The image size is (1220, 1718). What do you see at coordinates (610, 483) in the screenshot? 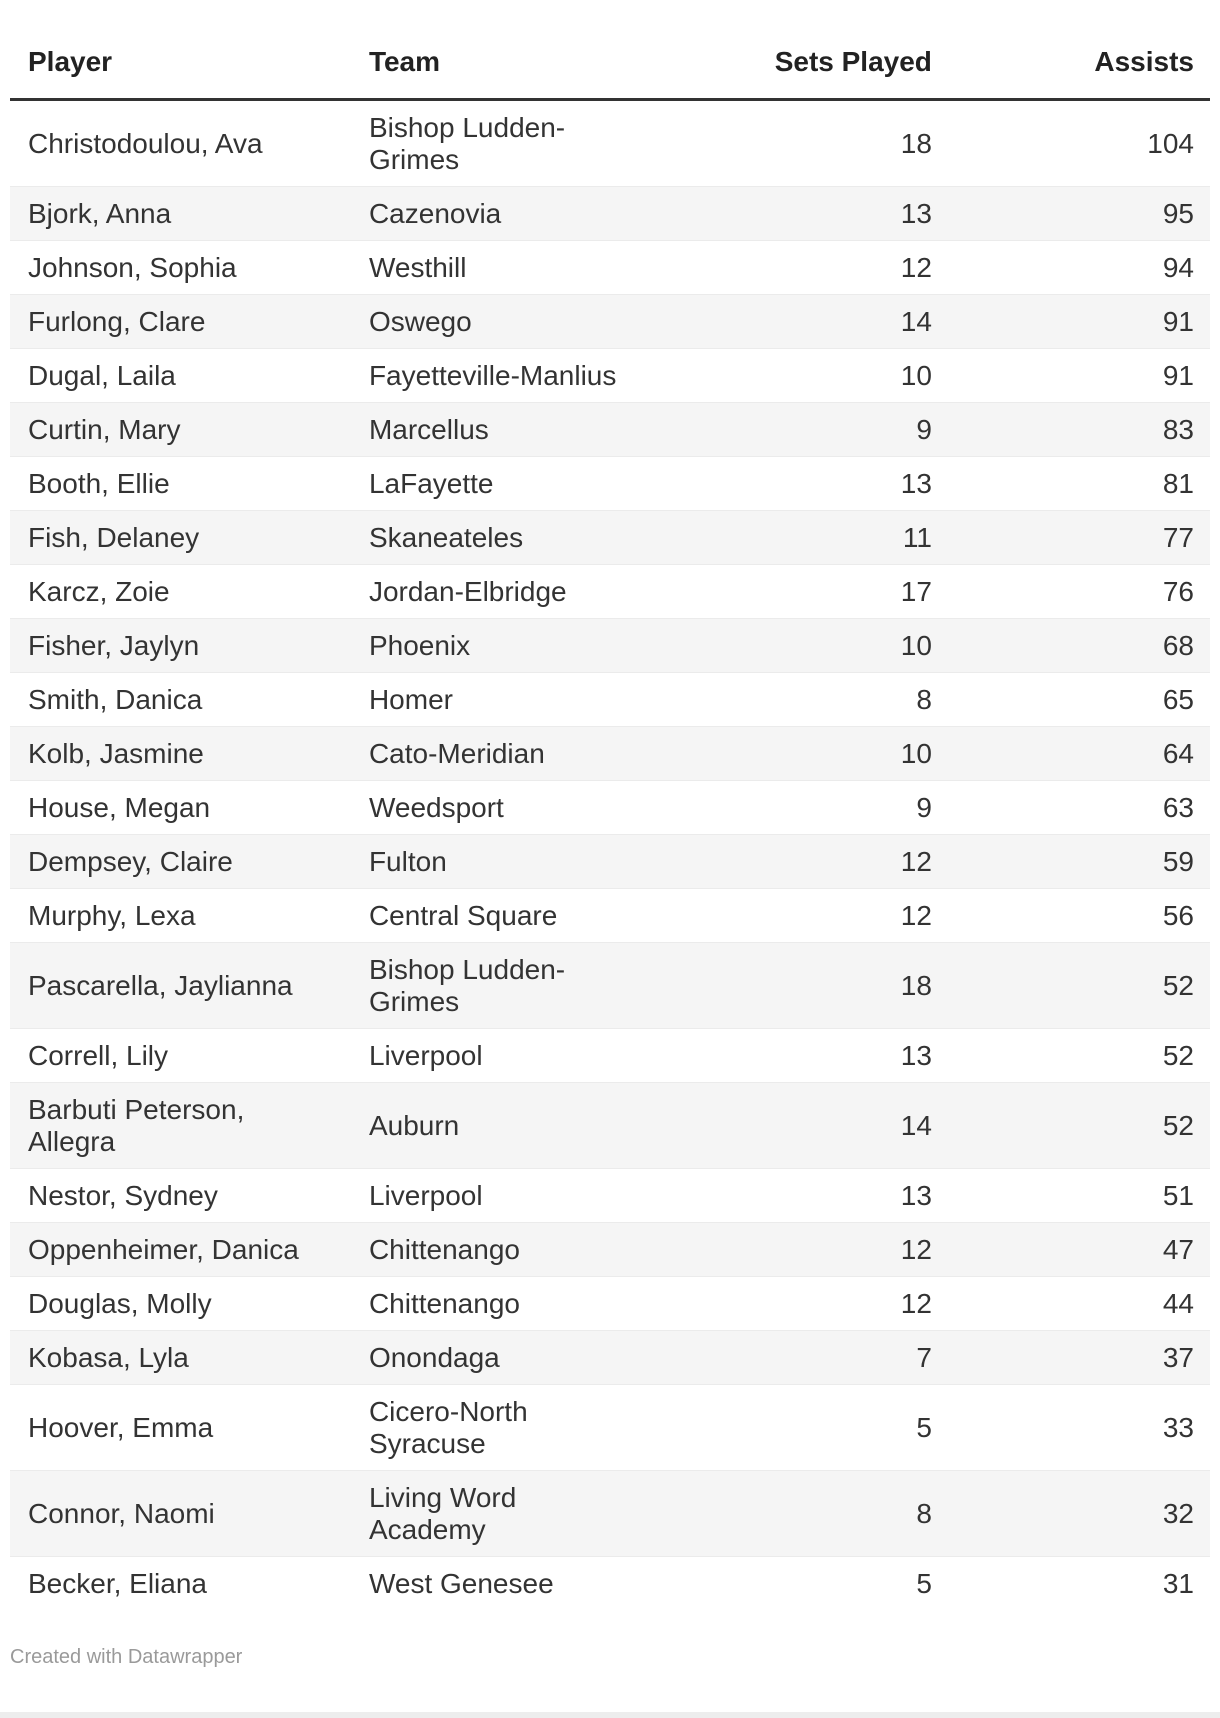
I see `table-row: Booth, Ellie LaFayette 13 81` at bounding box center [610, 483].